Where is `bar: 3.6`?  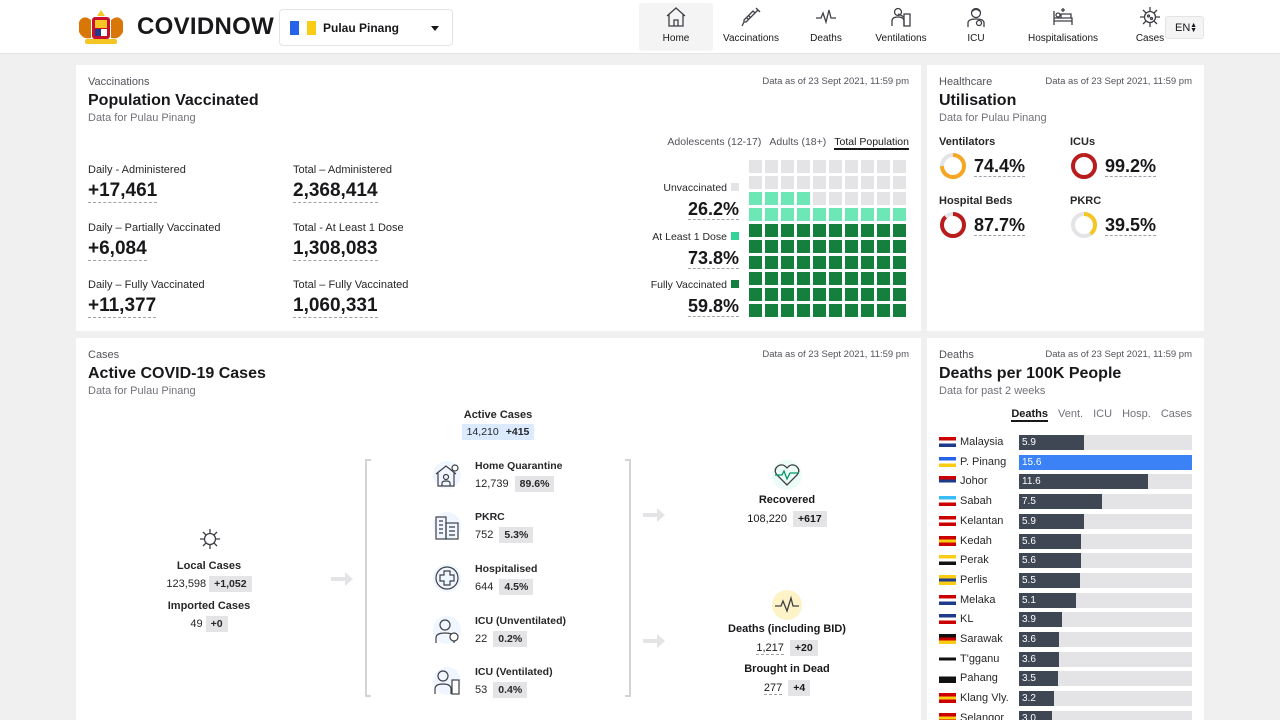 bar: 3.6 is located at coordinates (1039, 639).